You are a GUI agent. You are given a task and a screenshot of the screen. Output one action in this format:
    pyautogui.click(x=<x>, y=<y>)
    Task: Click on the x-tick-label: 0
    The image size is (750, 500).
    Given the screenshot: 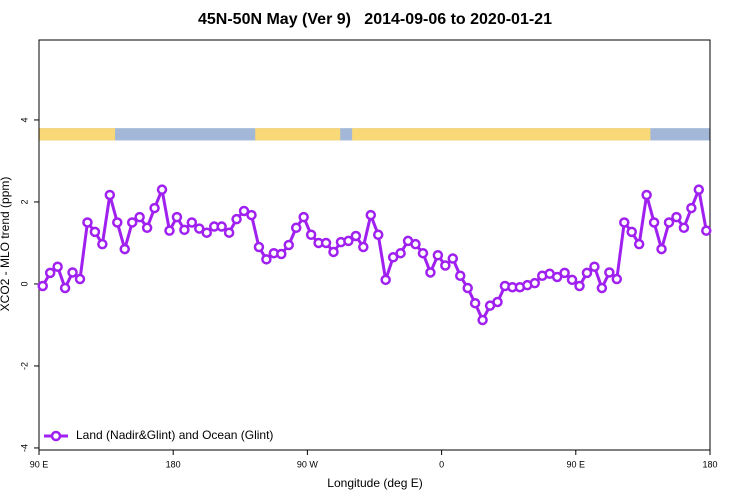 What is the action you would take?
    pyautogui.click(x=441, y=464)
    